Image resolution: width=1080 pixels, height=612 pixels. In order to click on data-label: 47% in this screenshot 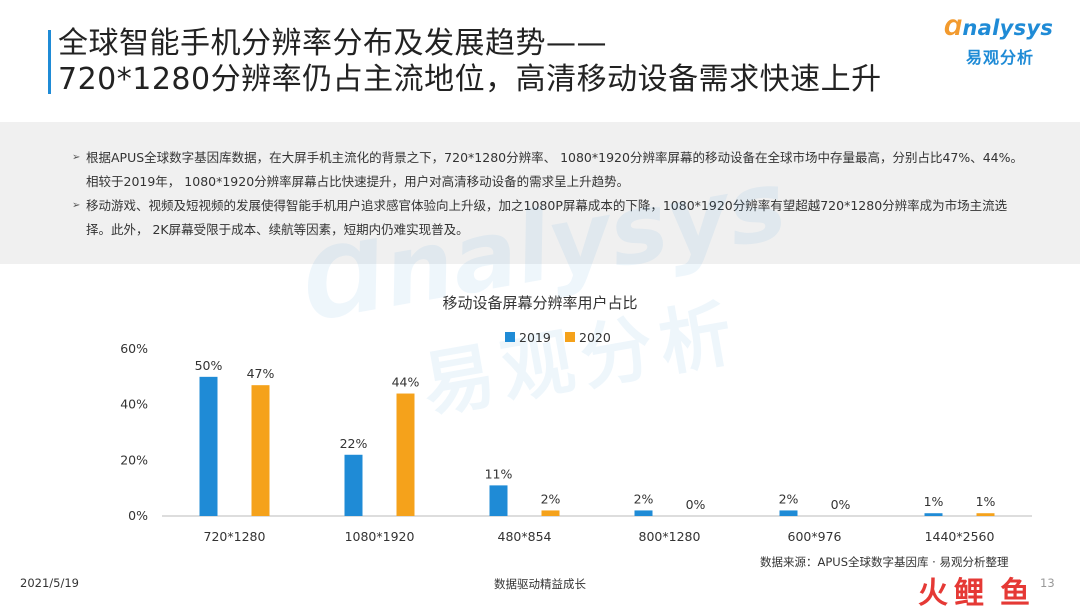, I will do `click(261, 373)`.